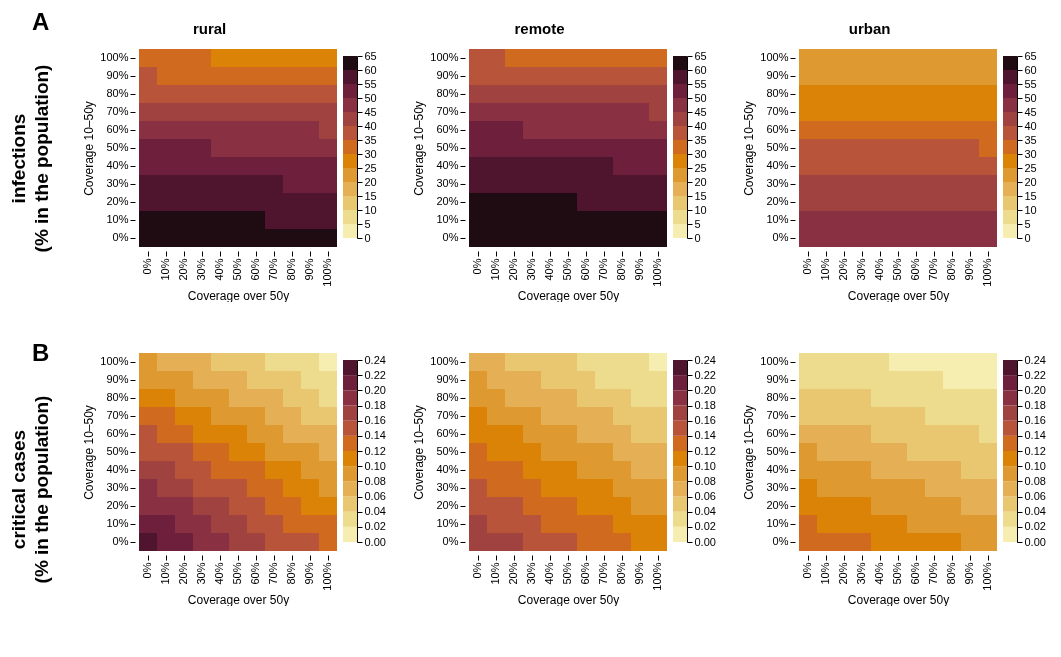  I want to click on color-bar-label: 0.04, so click(705, 511).